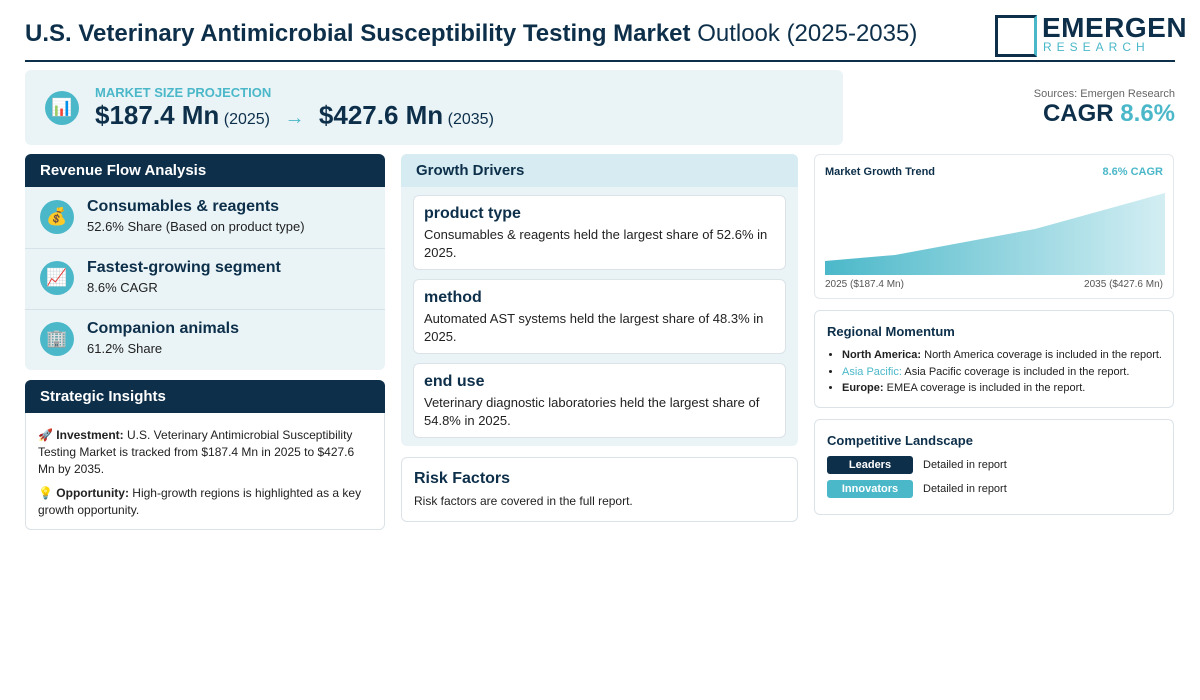  What do you see at coordinates (246, 119) in the screenshot?
I see `start-year: (2025)` at bounding box center [246, 119].